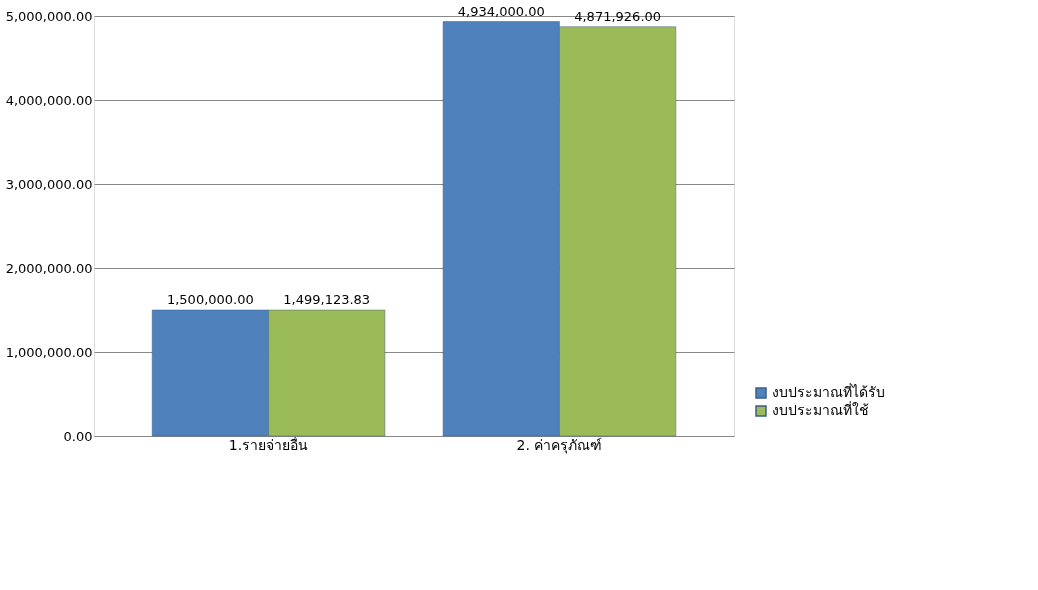  I want to click on x-tick-label: 1.รายจ่ายอื่น, so click(268, 444).